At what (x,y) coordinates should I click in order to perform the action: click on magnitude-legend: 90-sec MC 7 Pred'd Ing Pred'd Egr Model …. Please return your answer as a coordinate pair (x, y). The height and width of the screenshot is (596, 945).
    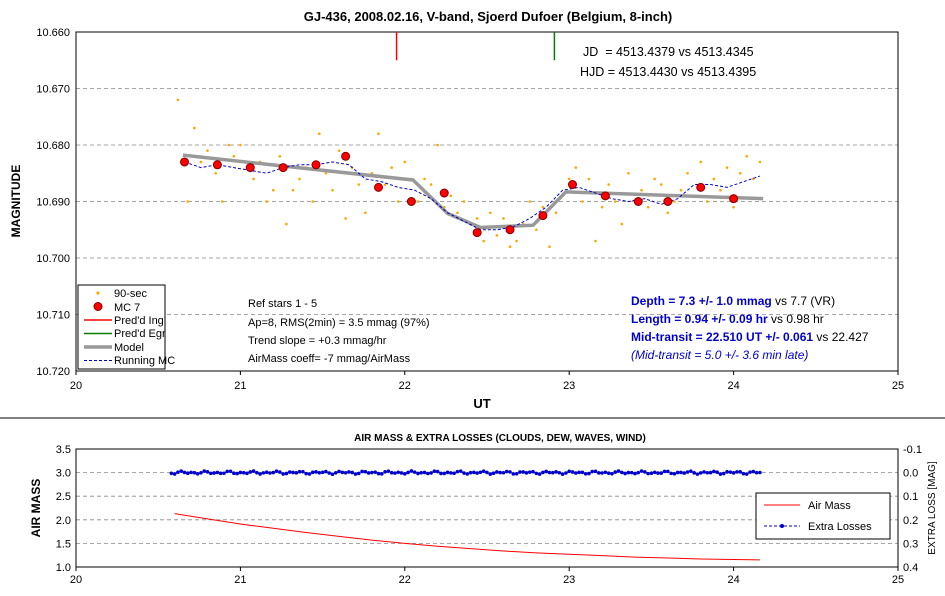
    Looking at the image, I should click on (126, 327).